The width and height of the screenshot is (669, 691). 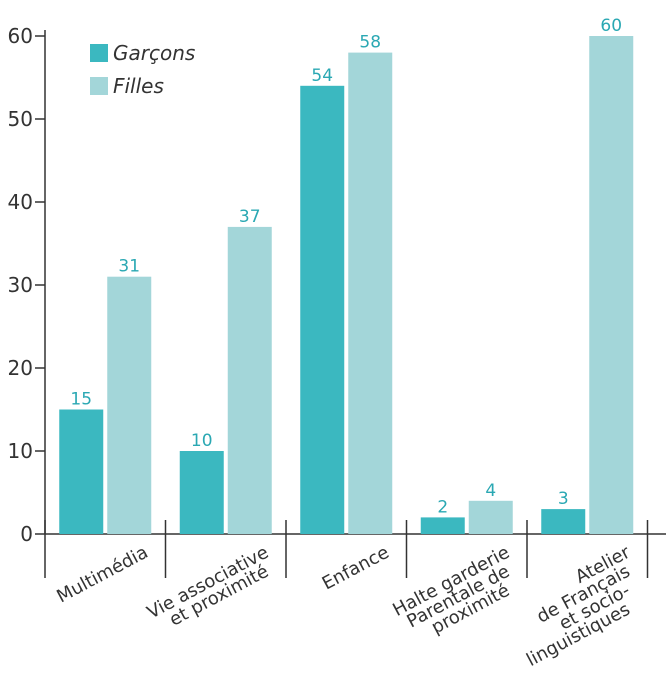 I want to click on data-label: 10, so click(x=202, y=441).